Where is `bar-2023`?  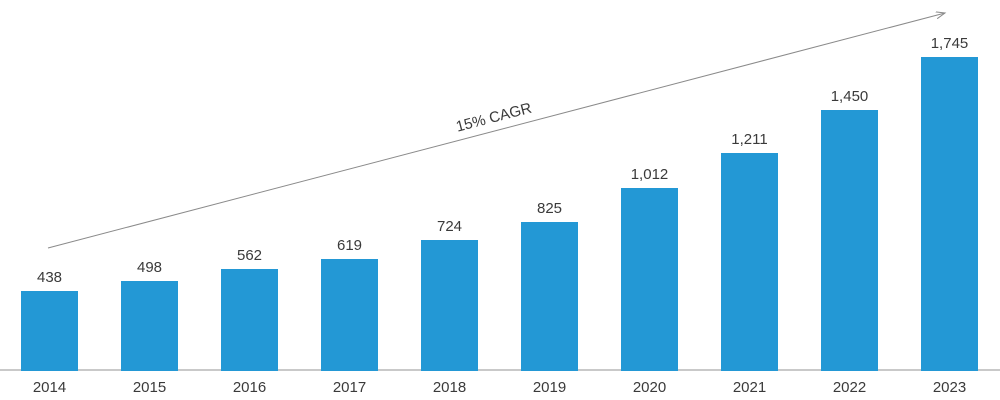 bar-2023 is located at coordinates (949, 213).